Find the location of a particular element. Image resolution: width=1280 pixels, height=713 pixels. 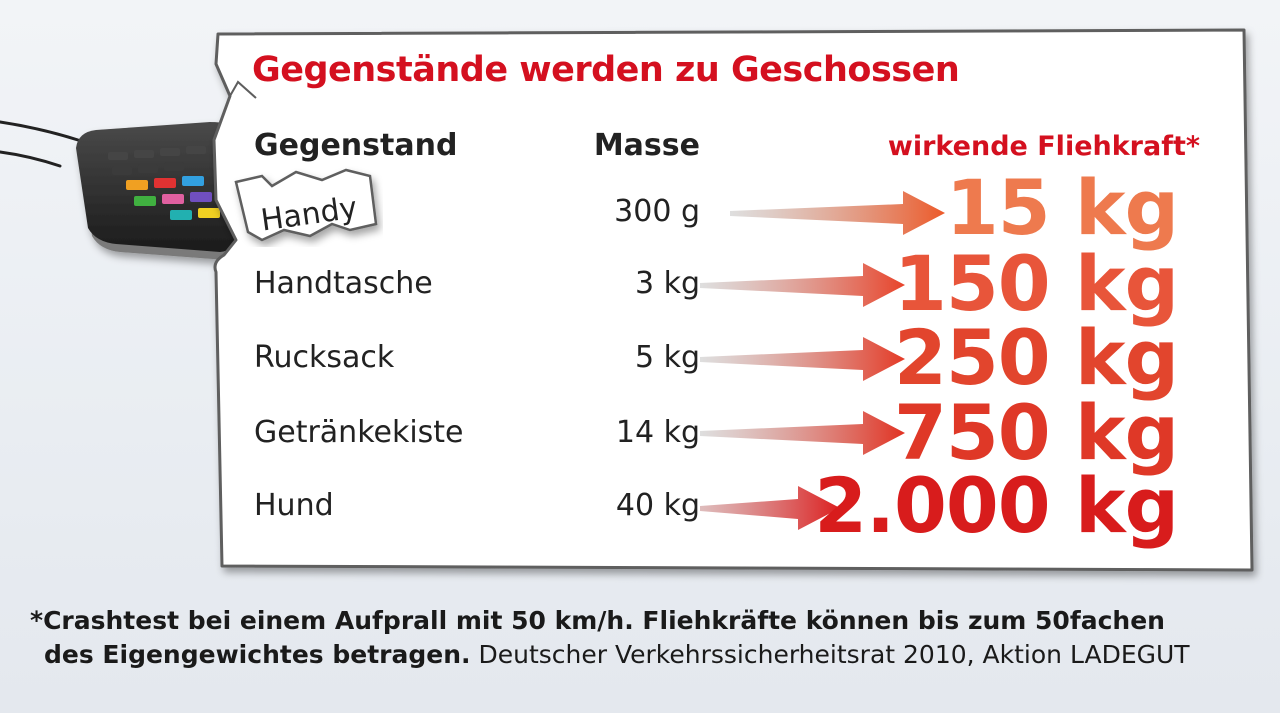

row-mass: 14 kg is located at coordinates (657, 432).